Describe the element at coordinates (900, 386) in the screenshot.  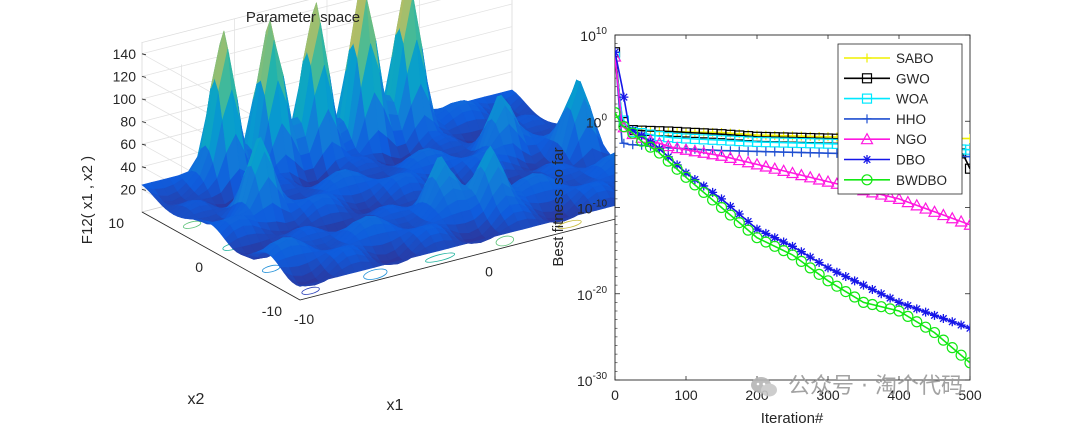
I see `watermark: 公众号 · 淘个代码` at that location.